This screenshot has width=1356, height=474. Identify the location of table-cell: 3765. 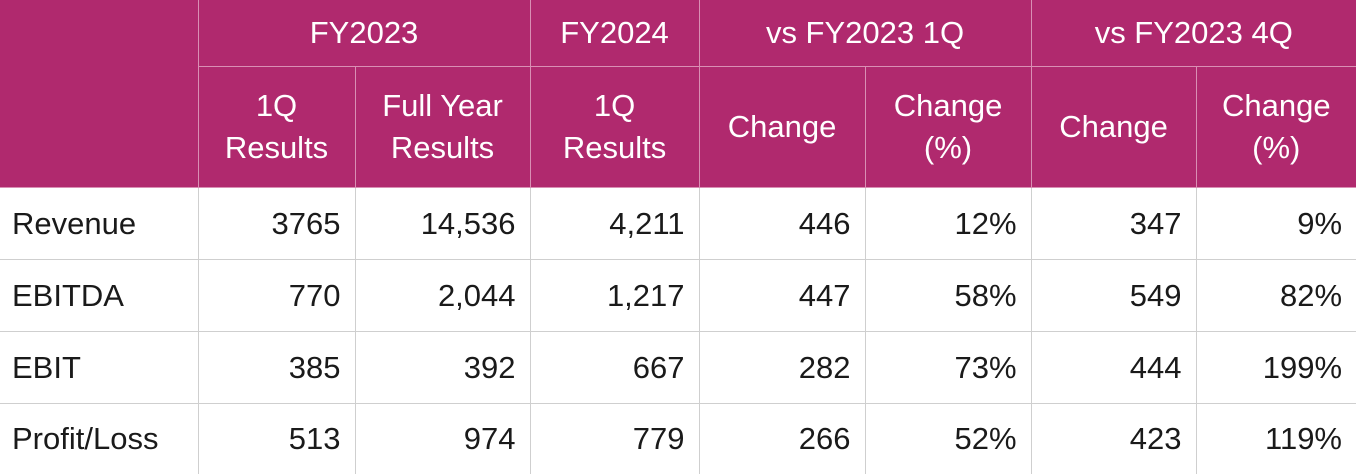
(276, 223).